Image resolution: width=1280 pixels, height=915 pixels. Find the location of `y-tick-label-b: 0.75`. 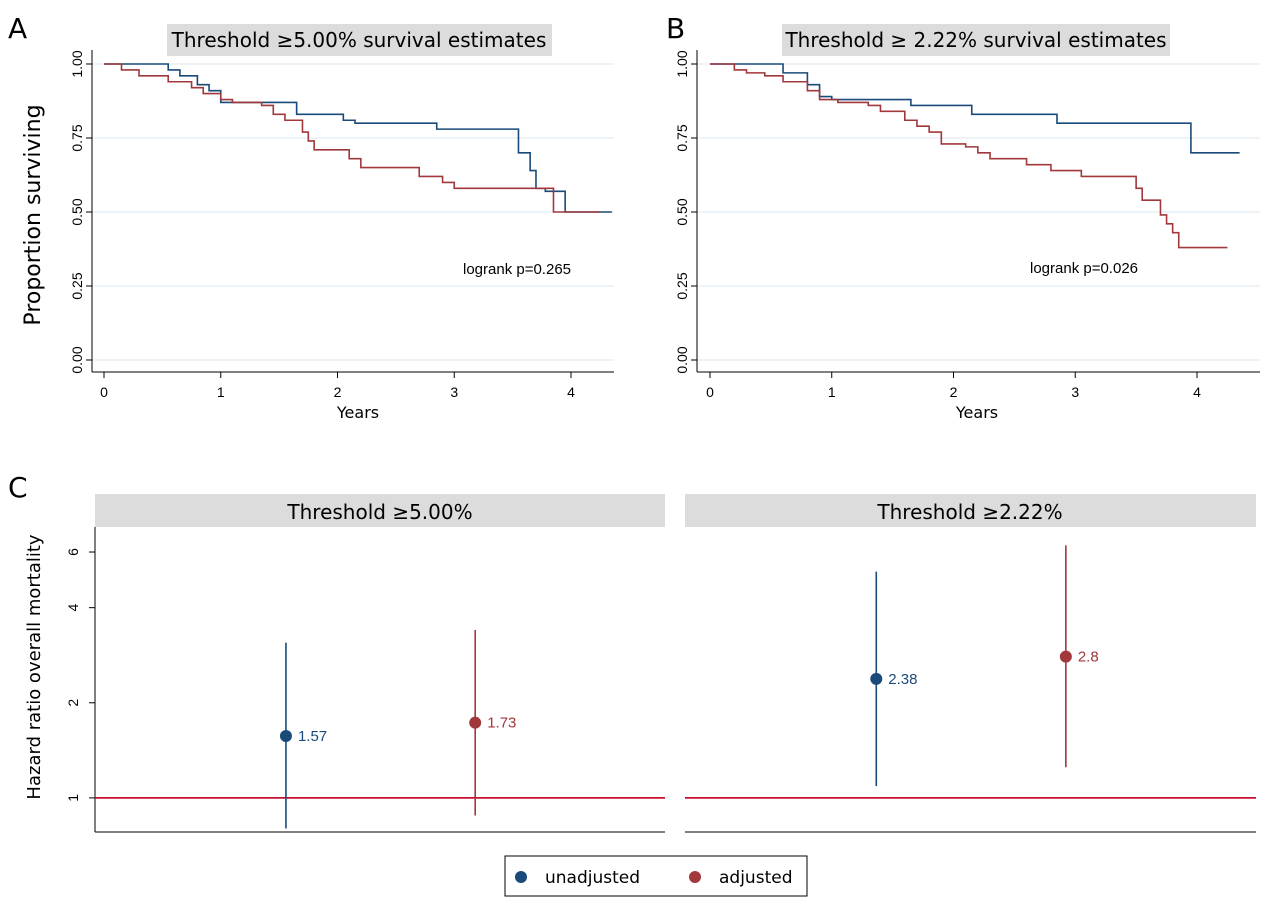

y-tick-label-b: 0.75 is located at coordinates (682, 137).